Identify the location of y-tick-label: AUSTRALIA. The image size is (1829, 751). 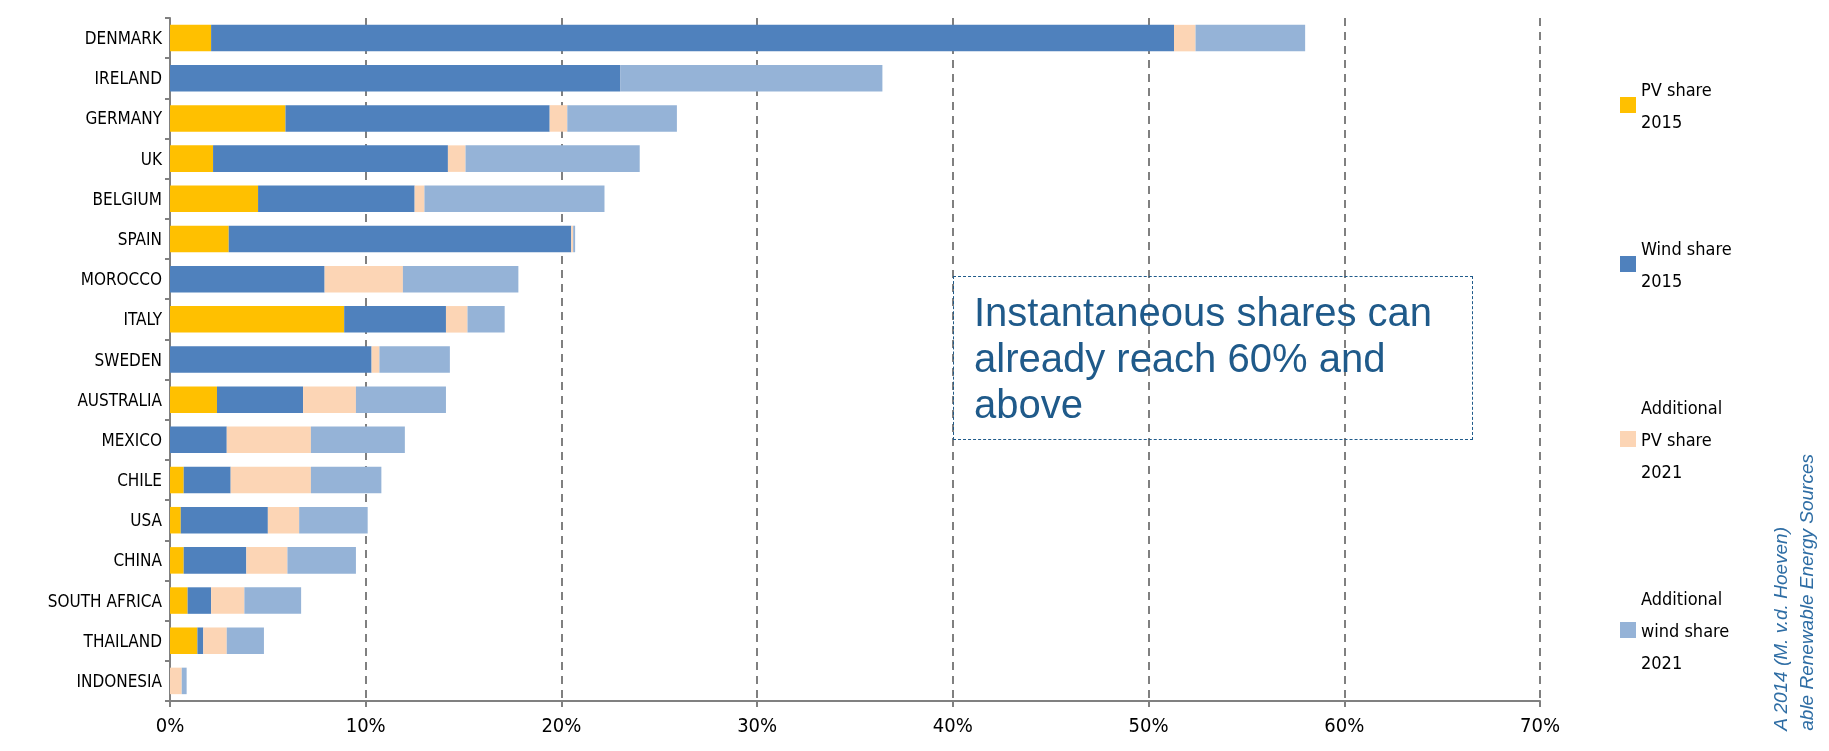
(120, 399).